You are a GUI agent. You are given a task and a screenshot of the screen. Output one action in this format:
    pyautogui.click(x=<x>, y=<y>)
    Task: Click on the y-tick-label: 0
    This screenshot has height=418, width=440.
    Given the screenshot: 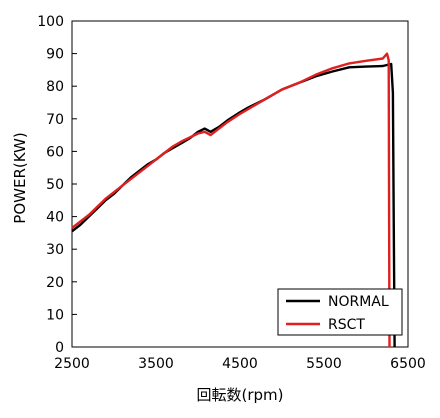 What is the action you would take?
    pyautogui.click(x=59, y=348)
    